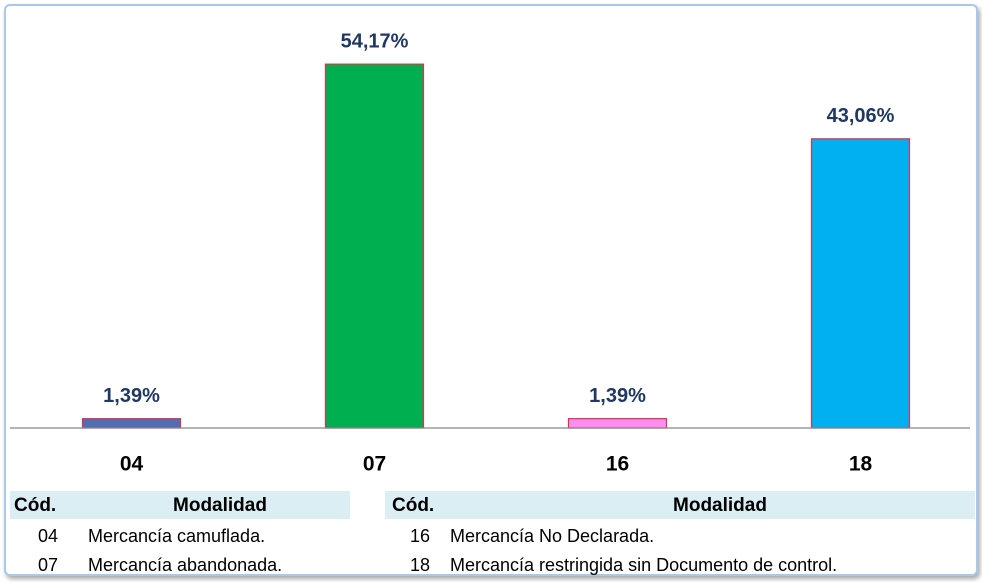 This screenshot has height=582, width=982. What do you see at coordinates (861, 116) in the screenshot?
I see `value-label: 43,06%` at bounding box center [861, 116].